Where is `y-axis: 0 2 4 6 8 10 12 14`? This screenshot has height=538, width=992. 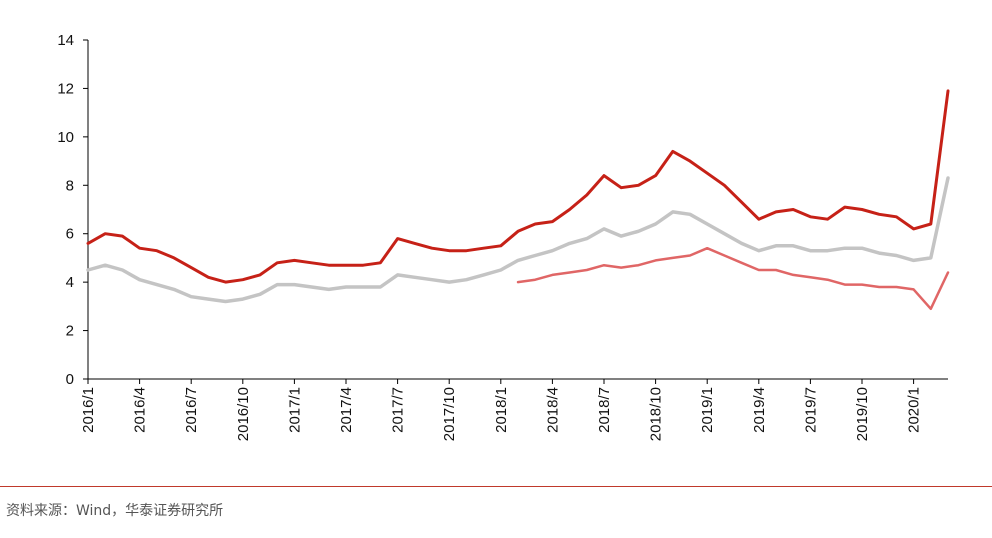
y-axis: 0 2 4 6 8 10 12 14 is located at coordinates (73, 210).